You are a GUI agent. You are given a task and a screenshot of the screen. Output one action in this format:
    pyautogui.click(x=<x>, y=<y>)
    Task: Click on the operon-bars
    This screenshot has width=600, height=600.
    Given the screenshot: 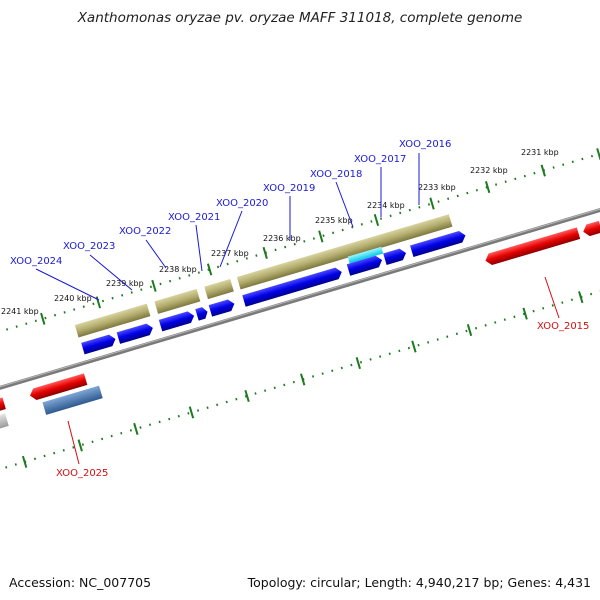 What is the action you would take?
    pyautogui.click(x=263, y=276)
    